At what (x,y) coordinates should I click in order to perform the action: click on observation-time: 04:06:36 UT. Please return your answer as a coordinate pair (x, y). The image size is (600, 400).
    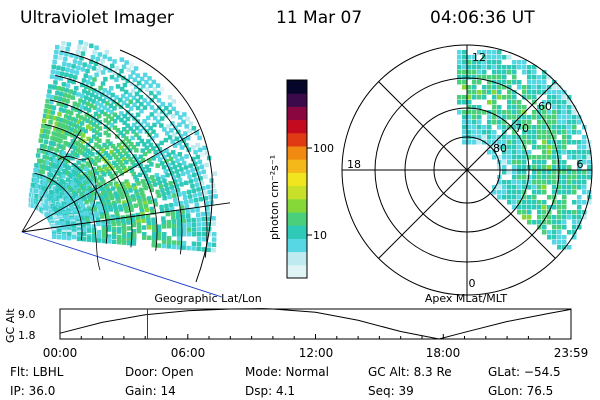
    Looking at the image, I should click on (482, 18).